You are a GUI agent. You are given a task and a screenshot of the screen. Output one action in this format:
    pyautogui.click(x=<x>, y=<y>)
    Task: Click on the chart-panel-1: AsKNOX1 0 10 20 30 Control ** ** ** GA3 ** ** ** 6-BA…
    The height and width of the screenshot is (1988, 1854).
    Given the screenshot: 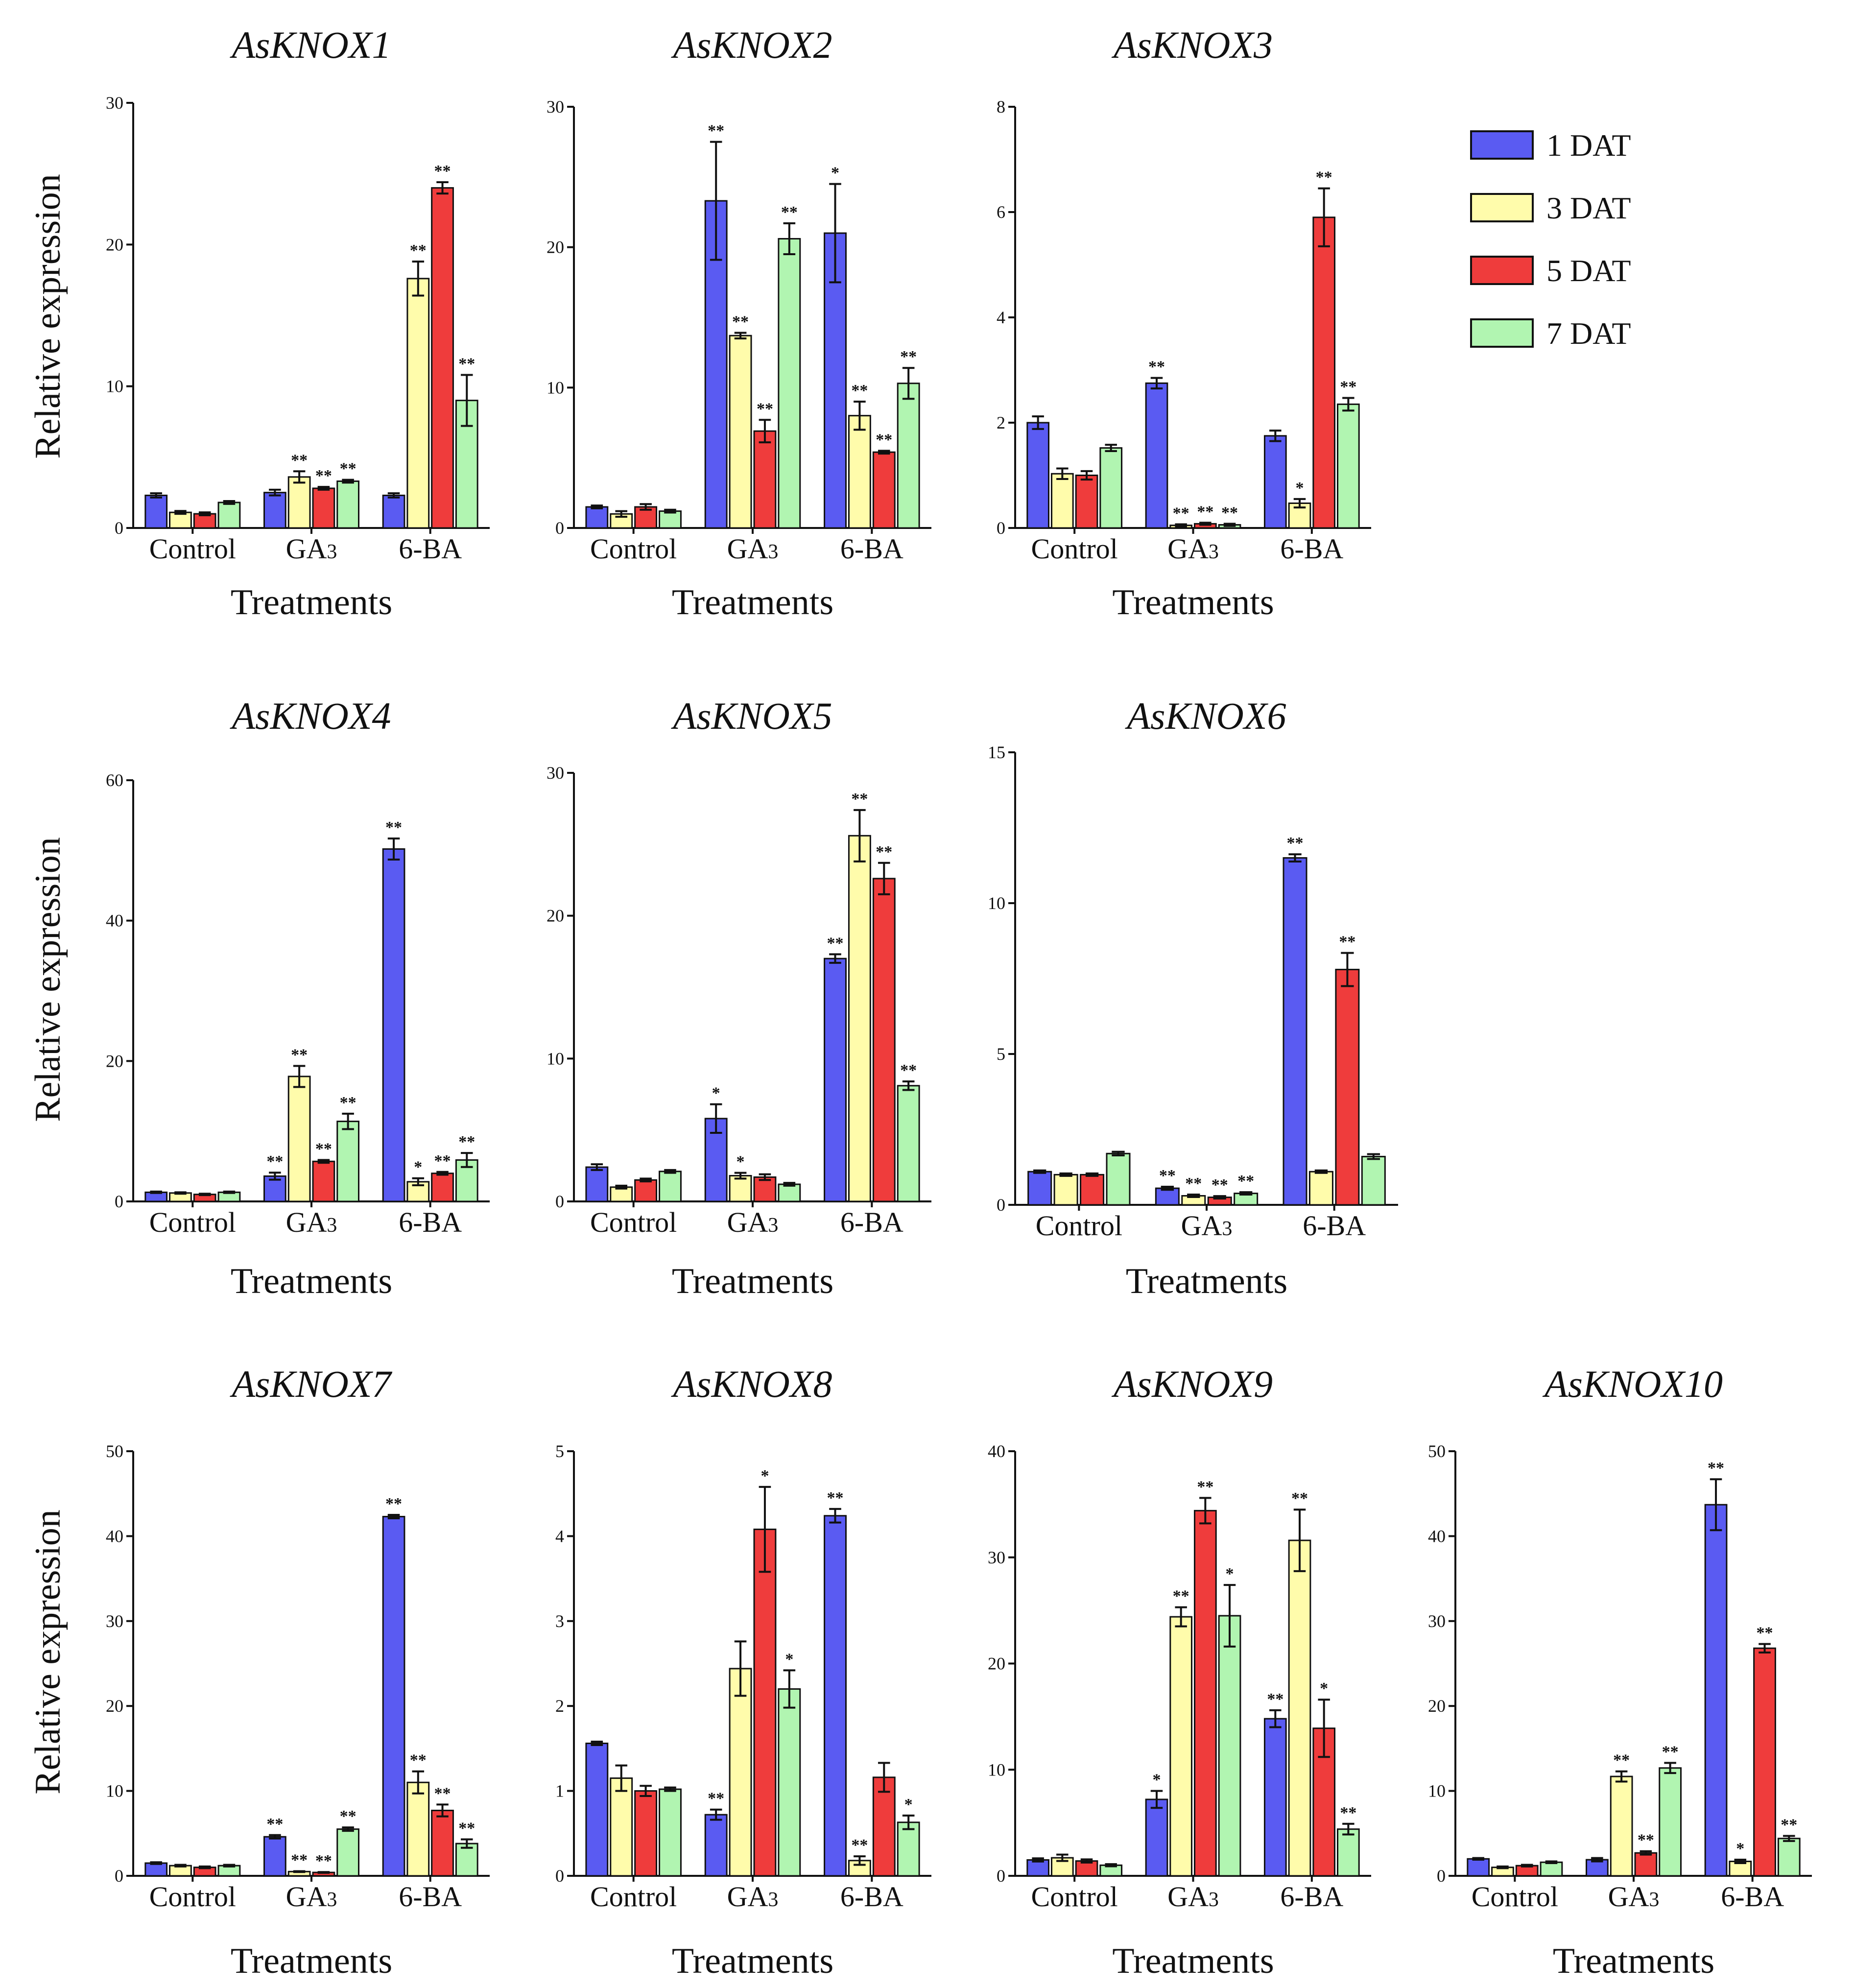 What is the action you would take?
    pyautogui.click(x=298, y=323)
    